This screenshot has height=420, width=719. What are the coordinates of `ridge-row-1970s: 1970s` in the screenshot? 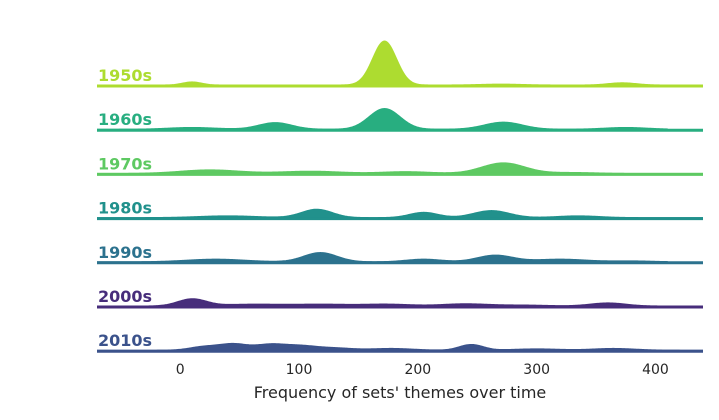 It's located at (400, 165).